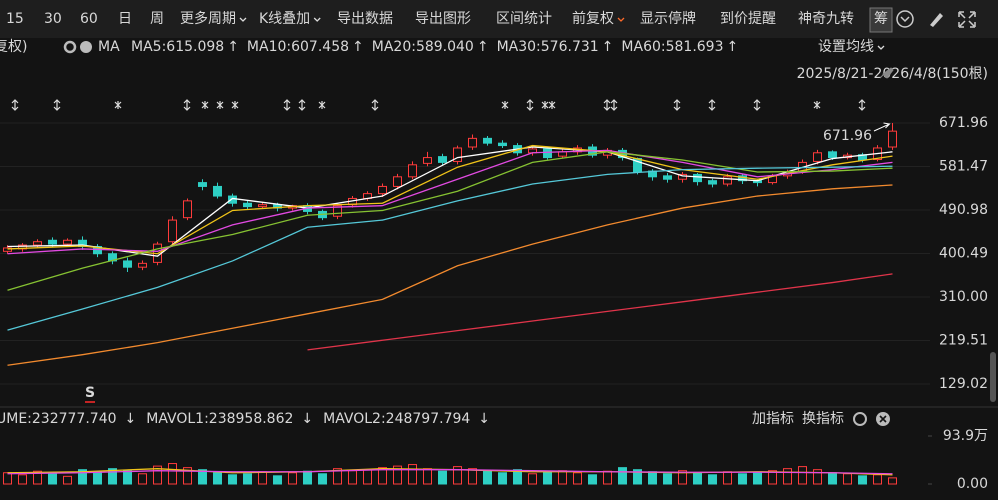 The image size is (998, 500). I want to click on volume-legend: MAVOL2:248797.794, so click(396, 419).